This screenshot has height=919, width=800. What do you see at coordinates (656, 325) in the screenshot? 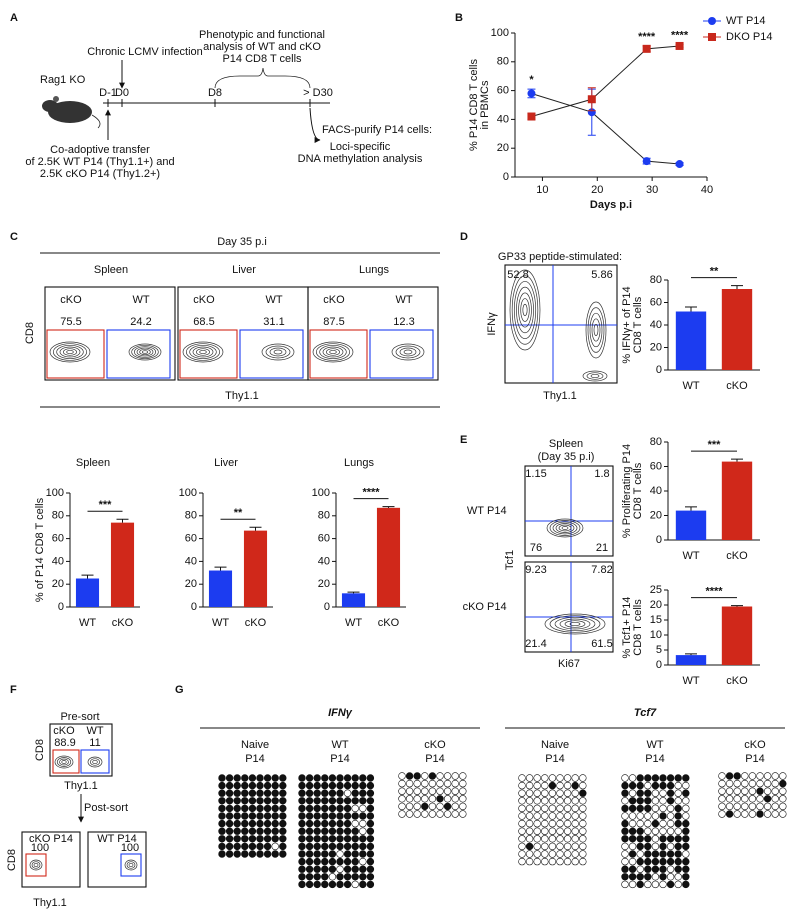
I see `y-tick-label: 40` at bounding box center [656, 325].